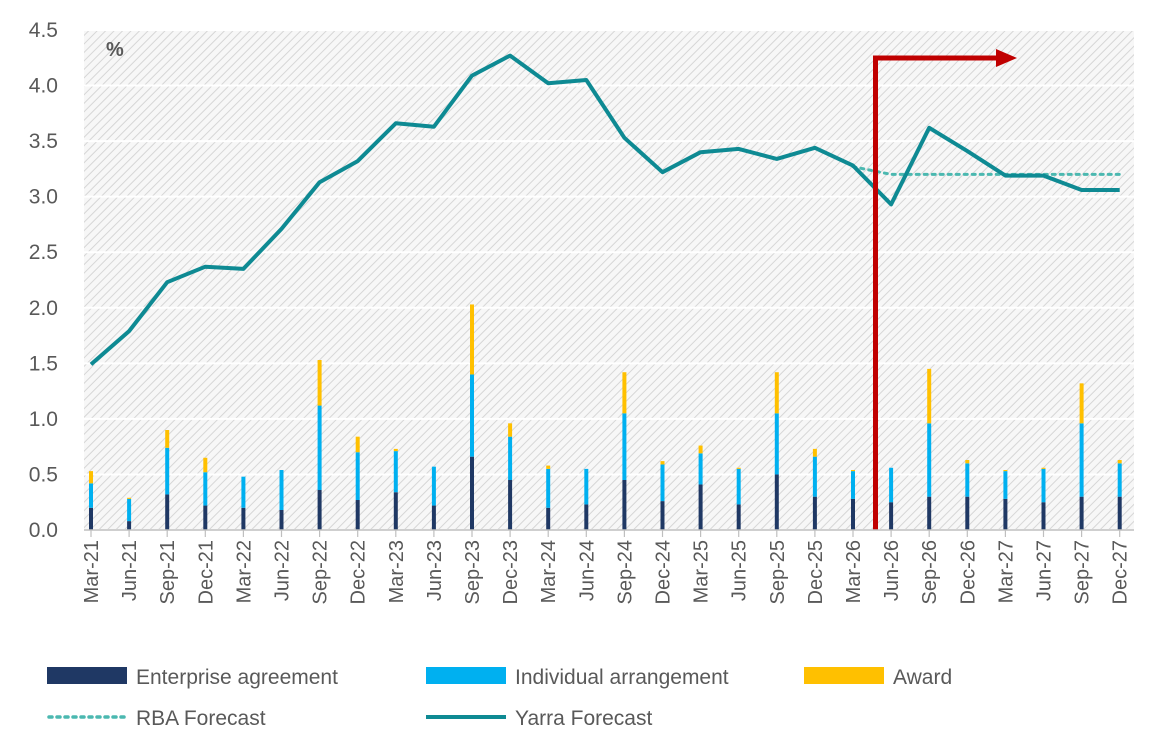 The image size is (1160, 751). What do you see at coordinates (740, 570) in the screenshot?
I see `x-tick-label: Jun-25` at bounding box center [740, 570].